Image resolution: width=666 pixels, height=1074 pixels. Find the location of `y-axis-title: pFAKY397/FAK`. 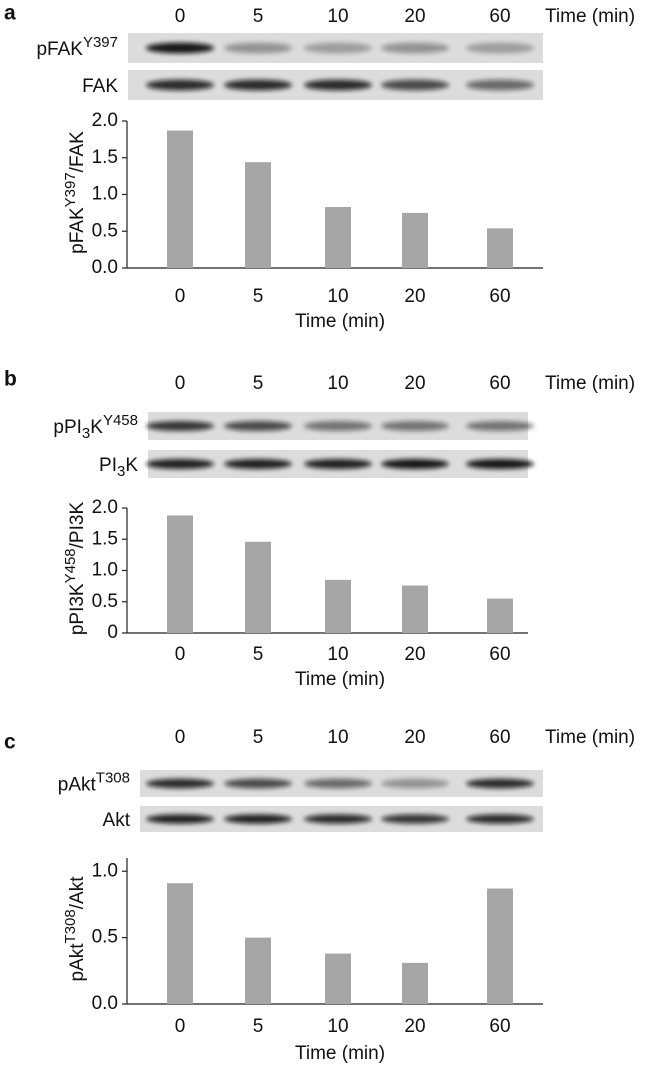

y-axis-title: pFAKY397/FAK is located at coordinates (75, 192).